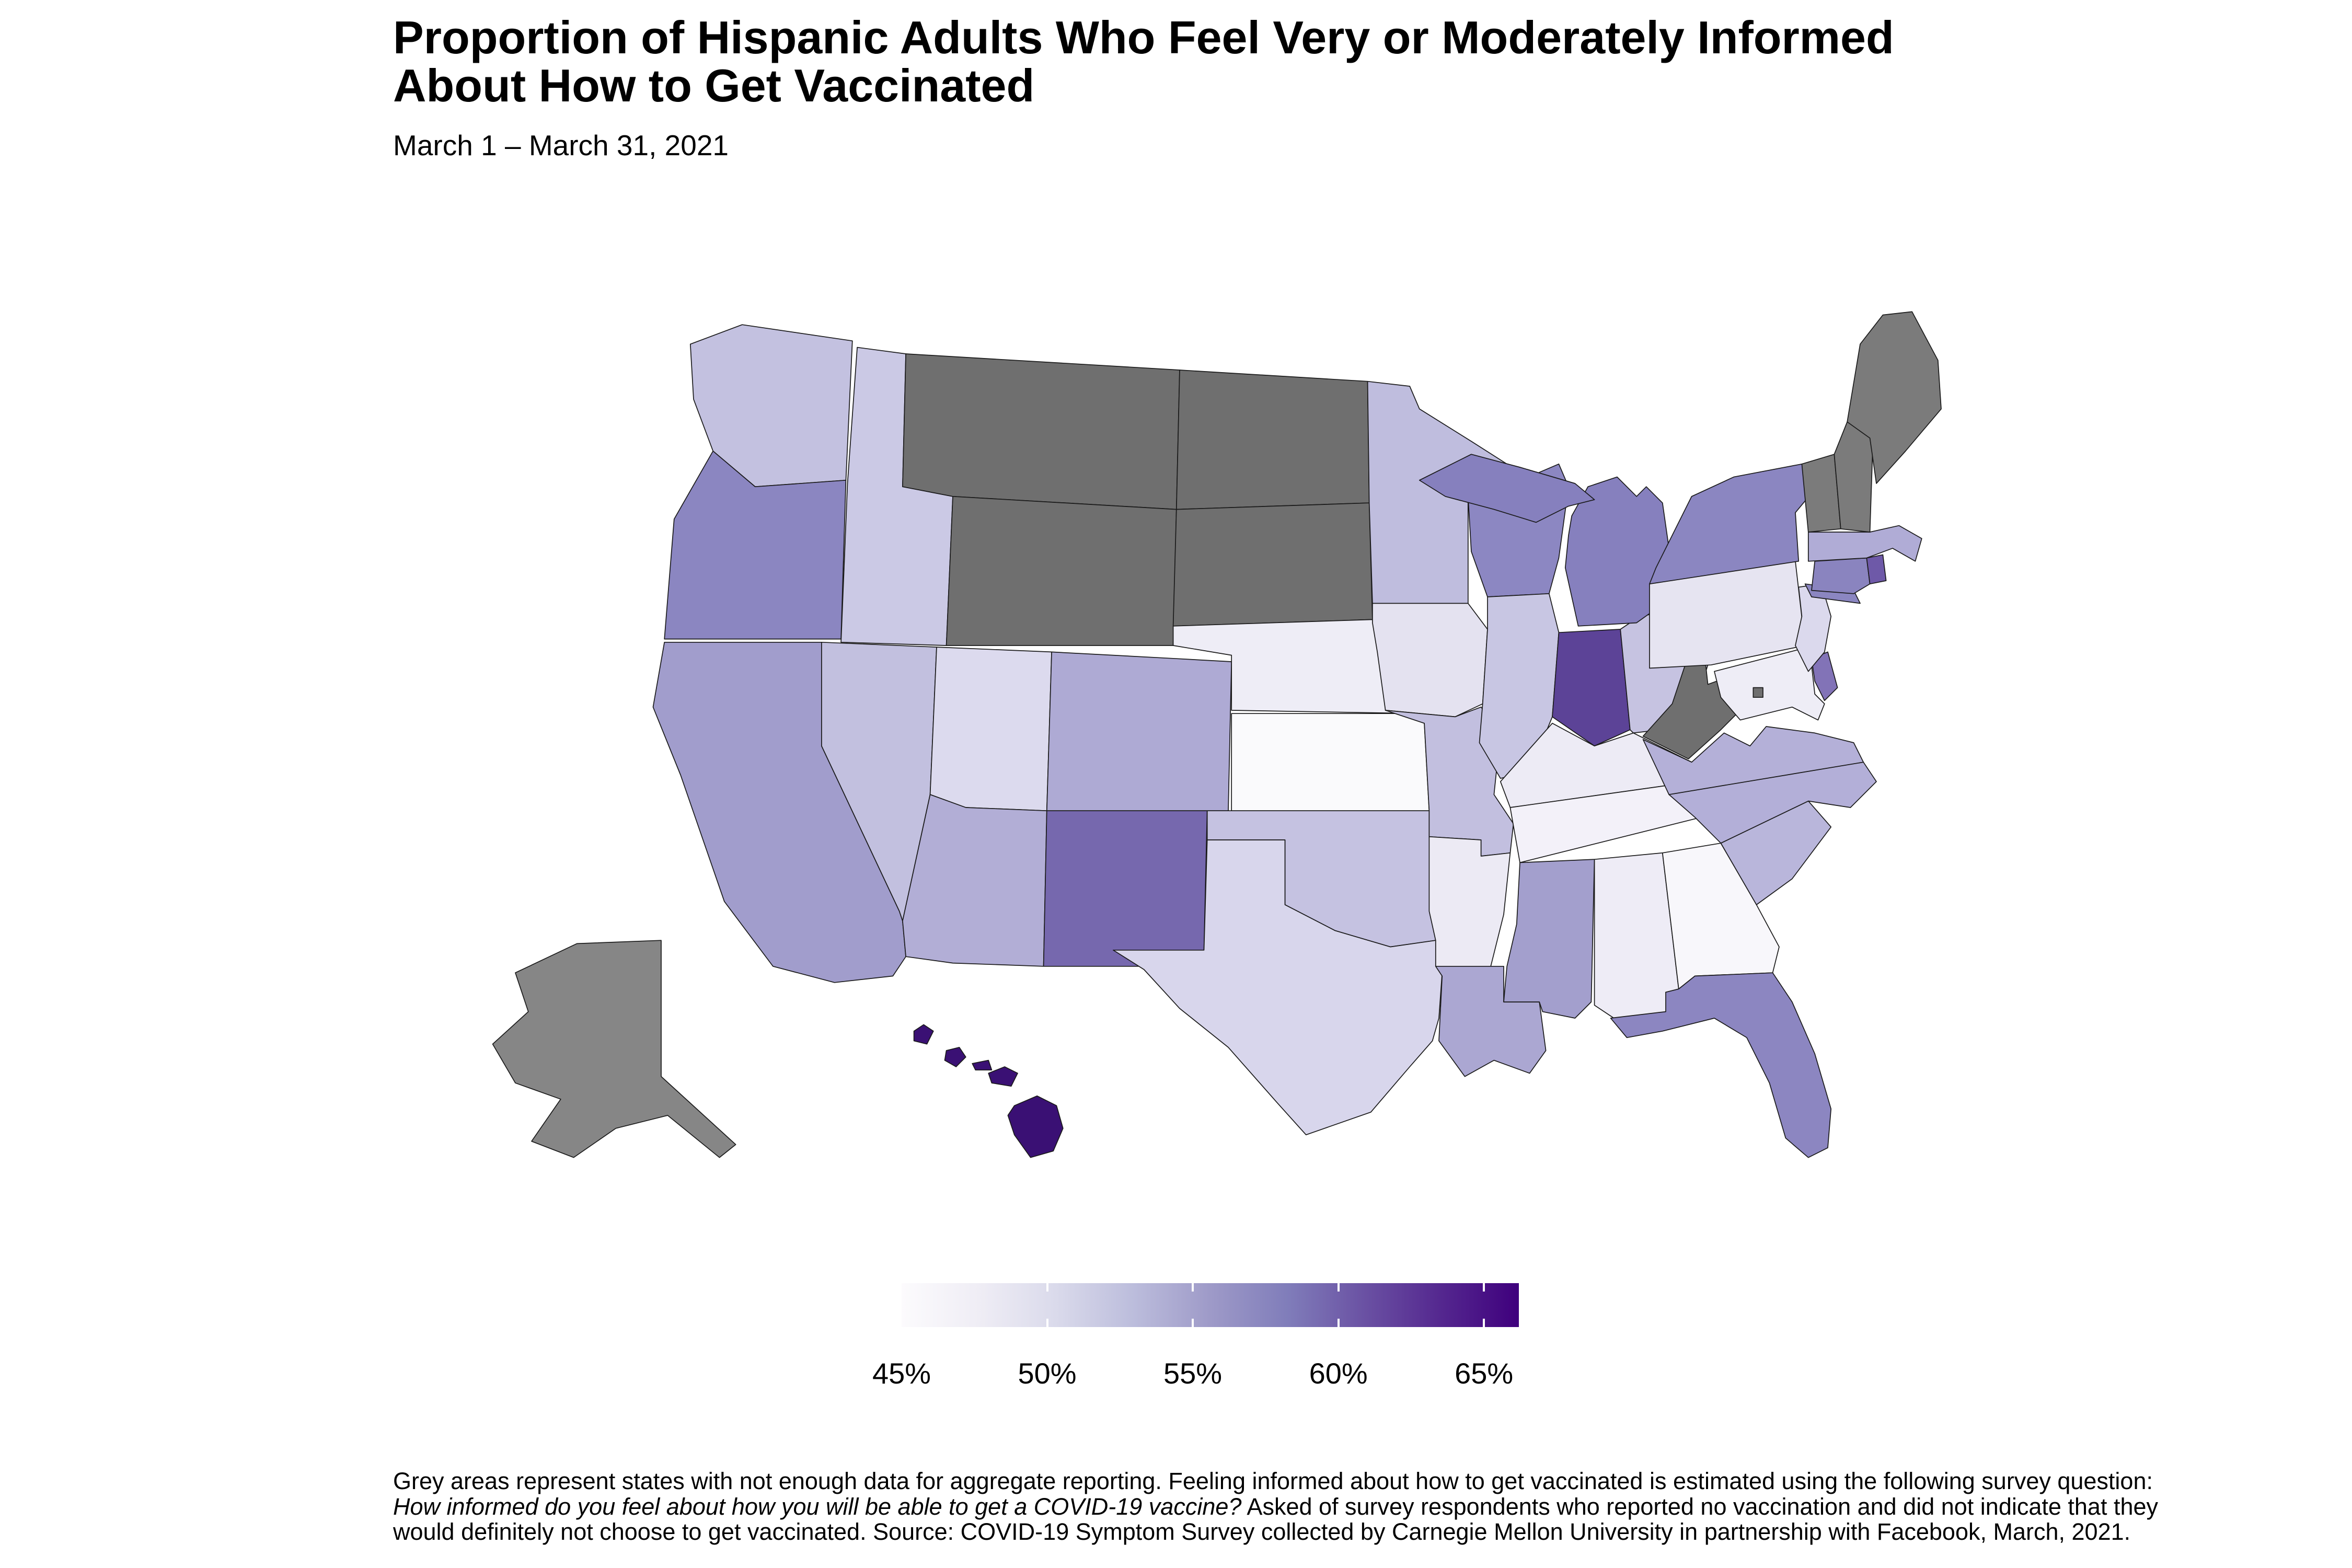 The image size is (2352, 1568). What do you see at coordinates (1491, 1021) in the screenshot?
I see `state-la` at bounding box center [1491, 1021].